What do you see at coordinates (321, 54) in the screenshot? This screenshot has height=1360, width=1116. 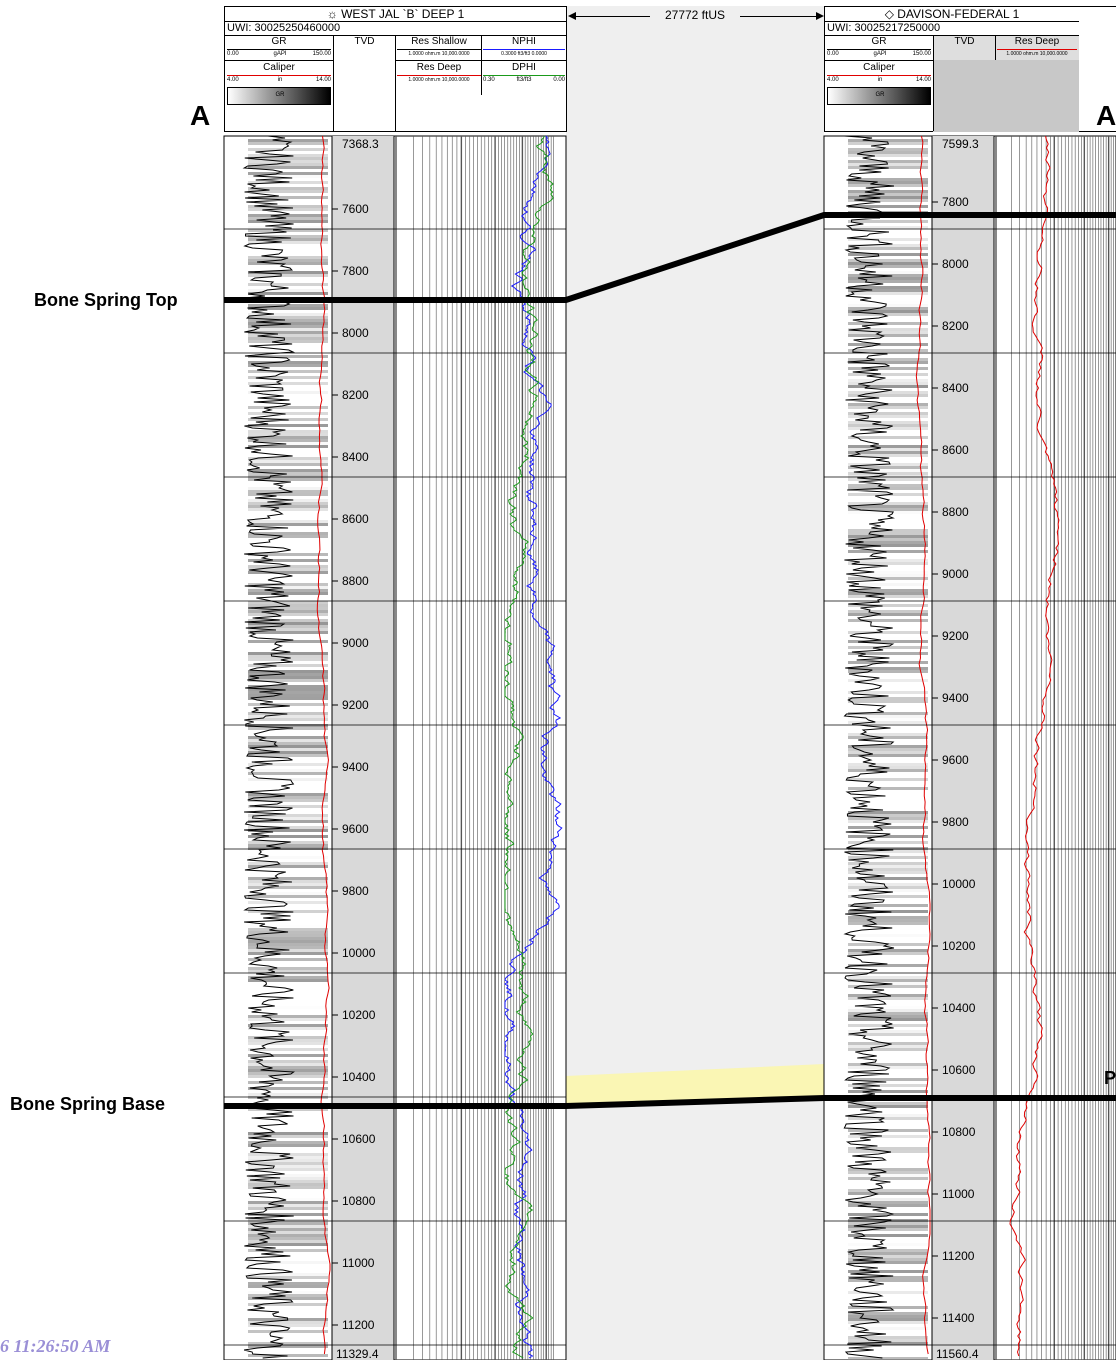 I see `left-gr-scale-max: 150.00` at bounding box center [321, 54].